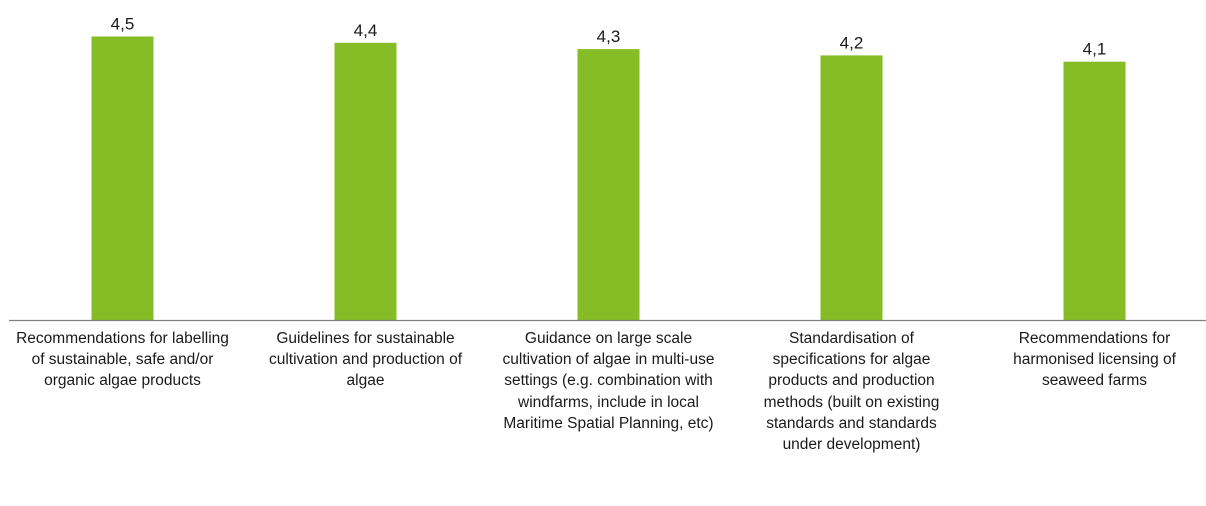  What do you see at coordinates (1095, 49) in the screenshot?
I see `bar-value-label: 4,1` at bounding box center [1095, 49].